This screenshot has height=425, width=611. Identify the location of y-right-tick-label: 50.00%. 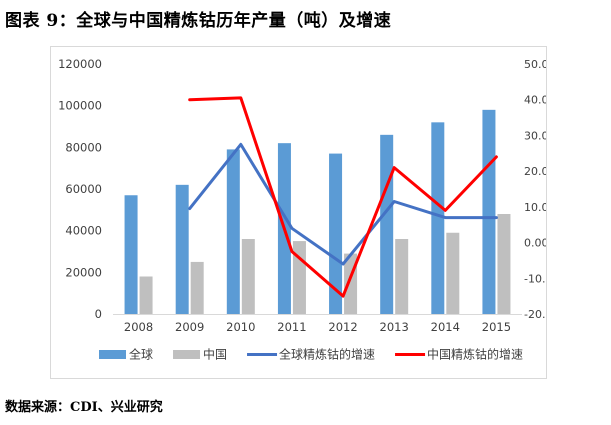
(535, 64).